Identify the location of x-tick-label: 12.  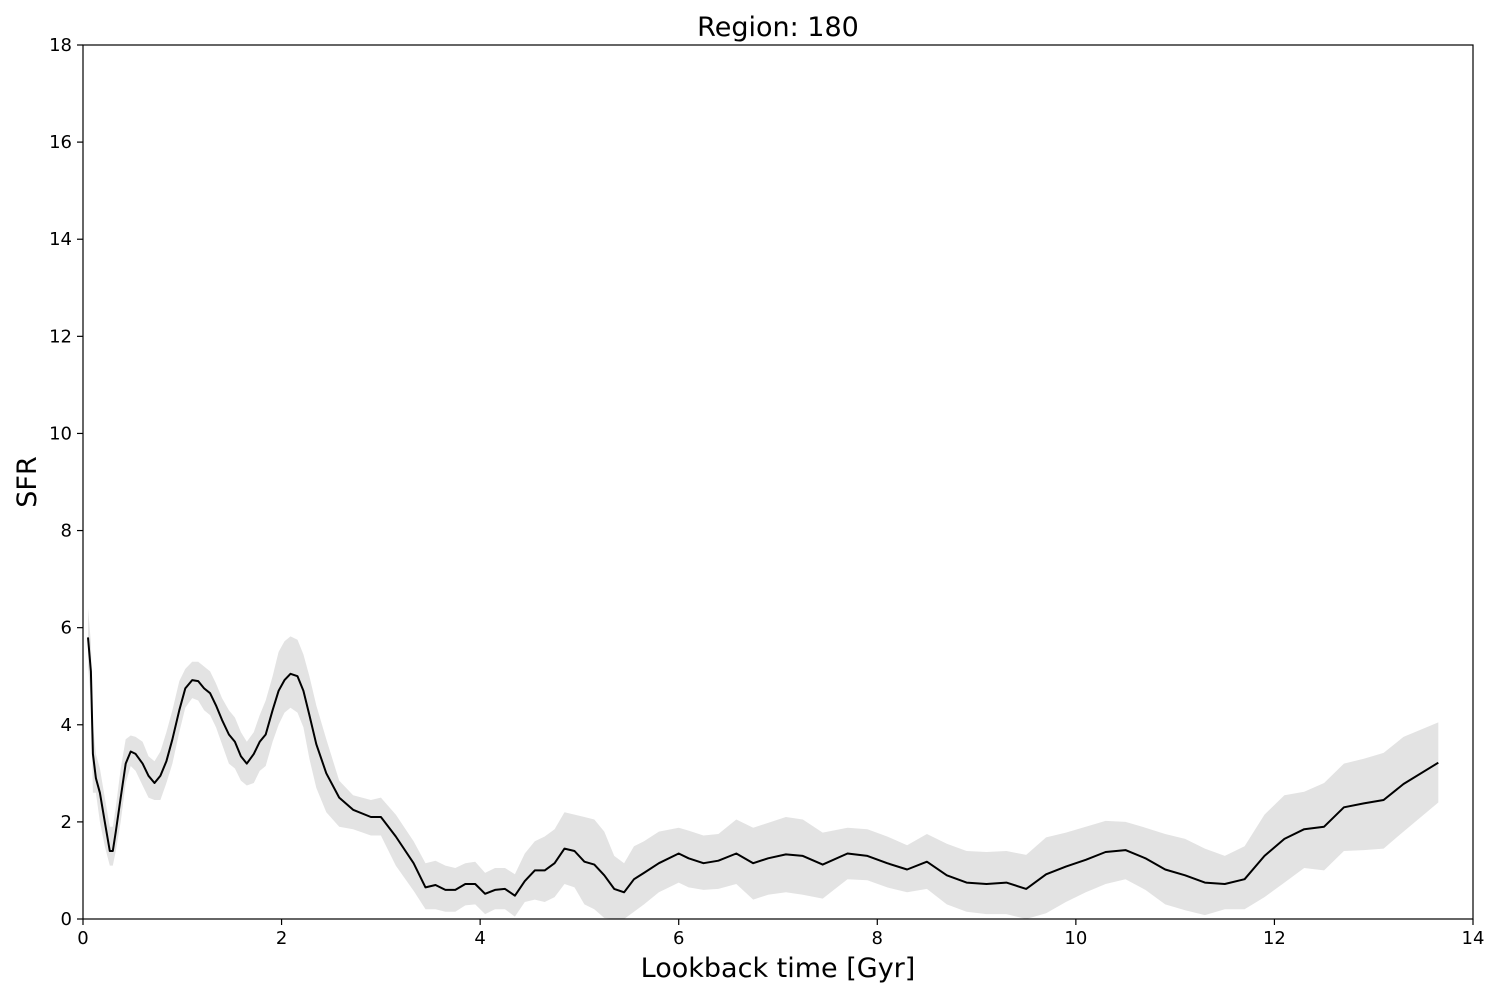
(1274, 938).